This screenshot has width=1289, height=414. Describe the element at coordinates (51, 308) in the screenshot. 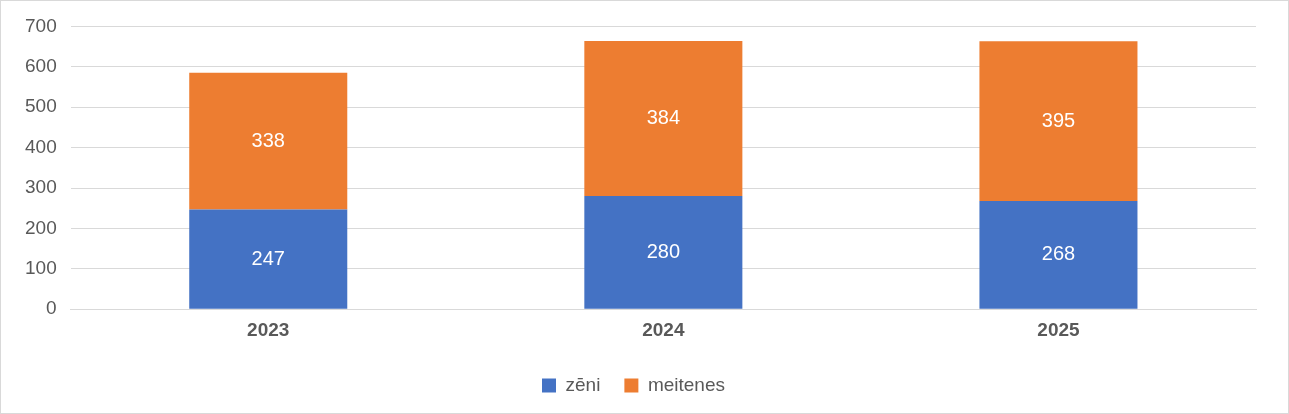

I see `y-tick-label: 0` at that location.